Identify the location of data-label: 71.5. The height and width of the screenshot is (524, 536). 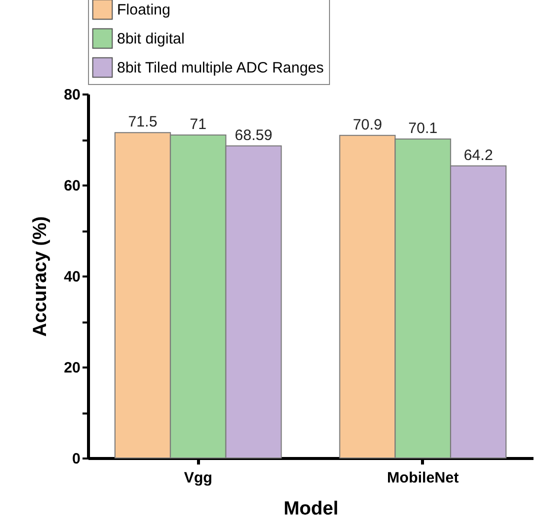
(143, 122).